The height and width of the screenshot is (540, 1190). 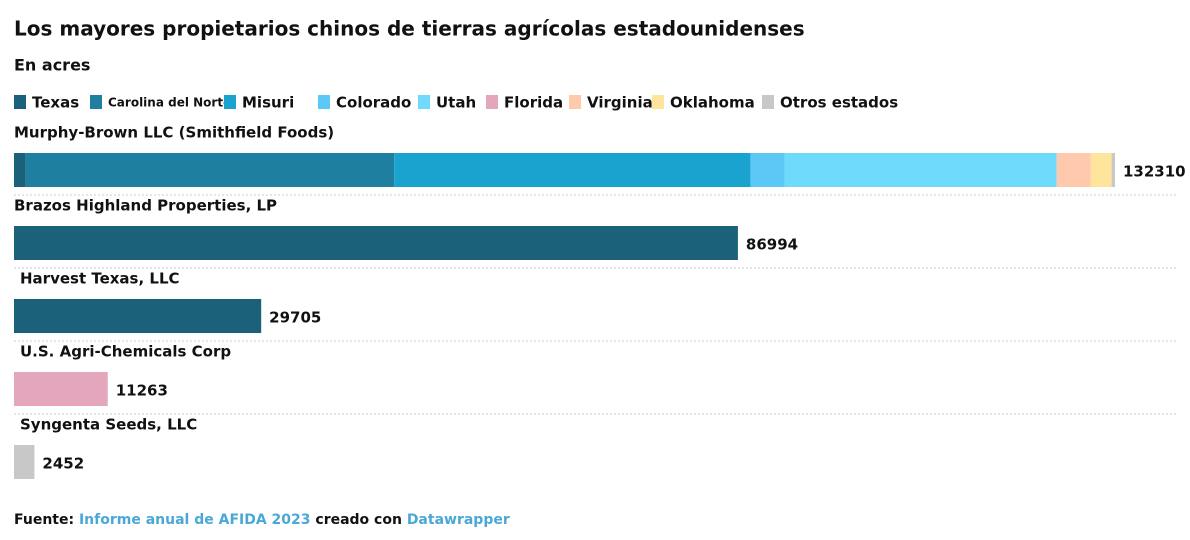 What do you see at coordinates (142, 391) in the screenshot?
I see `total-label: 11263` at bounding box center [142, 391].